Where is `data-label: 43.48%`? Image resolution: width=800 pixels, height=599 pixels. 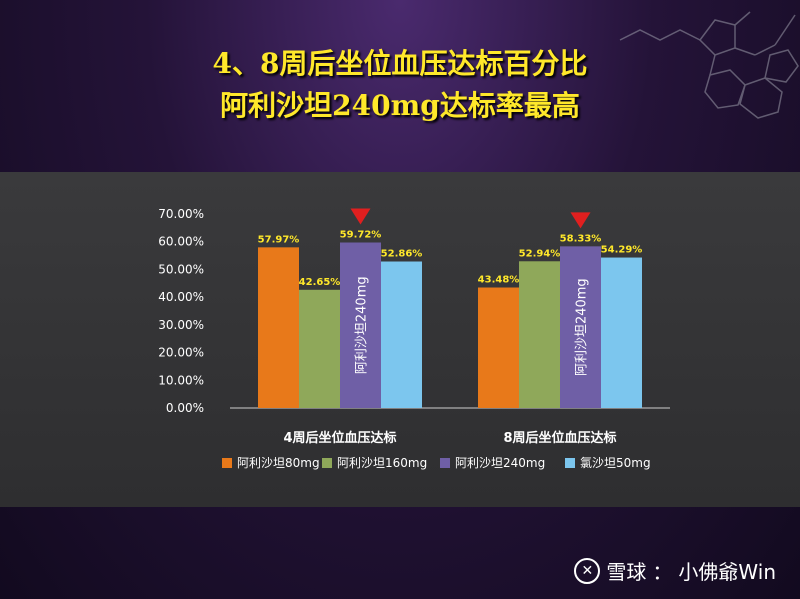 data-label: 43.48% is located at coordinates (499, 279).